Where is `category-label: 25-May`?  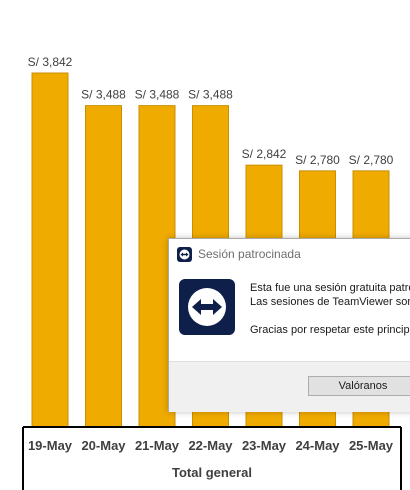
category-label: 25-May is located at coordinates (371, 445).